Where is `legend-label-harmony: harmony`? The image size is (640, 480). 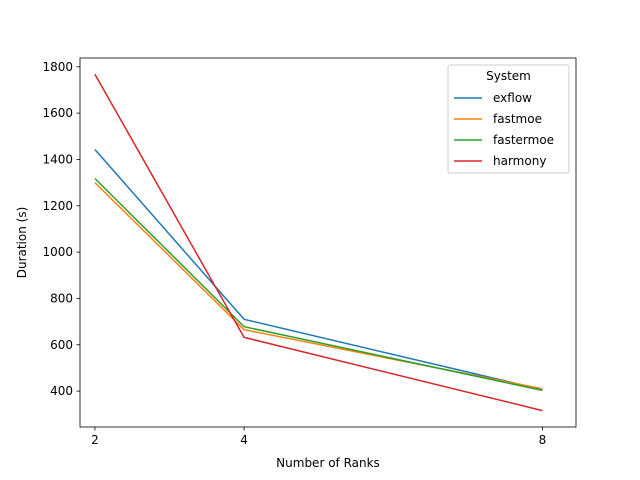 legend-label-harmony: harmony is located at coordinates (519, 161).